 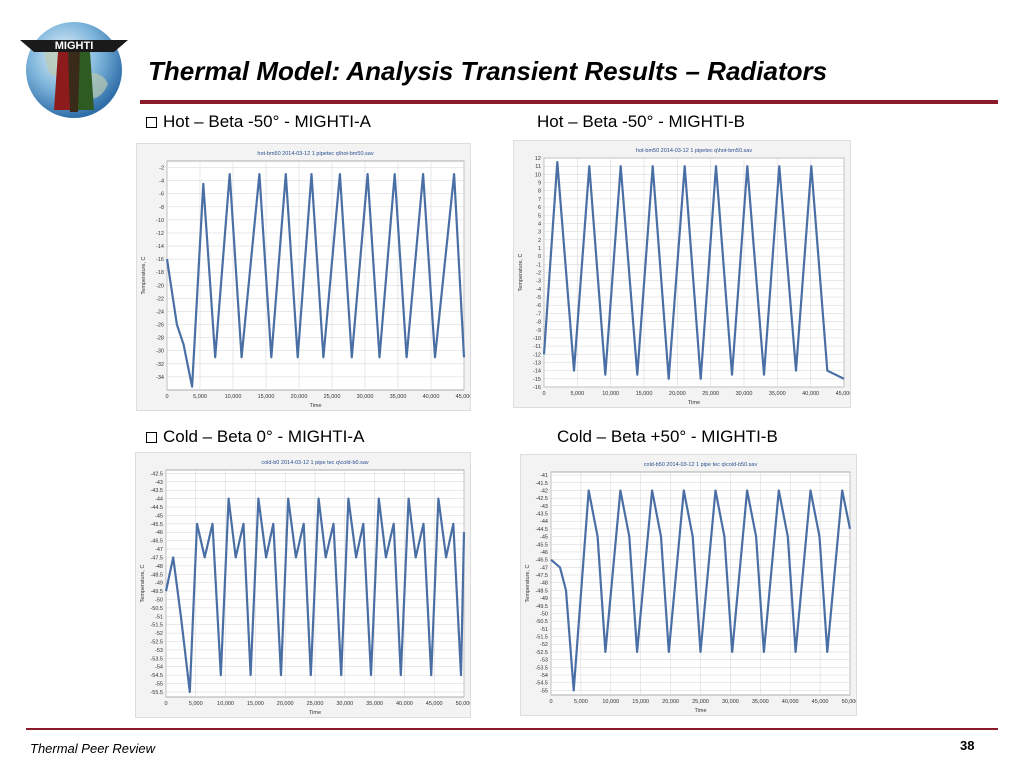 I want to click on subtitle-text: Cold – Beta +50° - MIGHTI-B, so click(x=667, y=436).